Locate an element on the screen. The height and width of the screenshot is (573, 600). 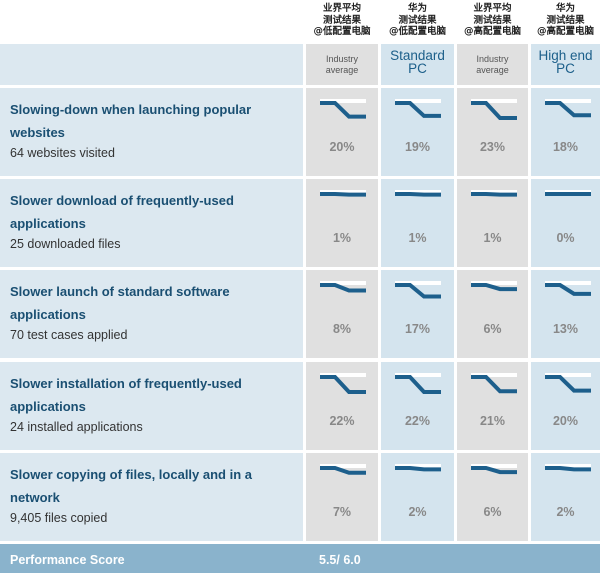
value-text: 8% is located at coordinates (342, 329).